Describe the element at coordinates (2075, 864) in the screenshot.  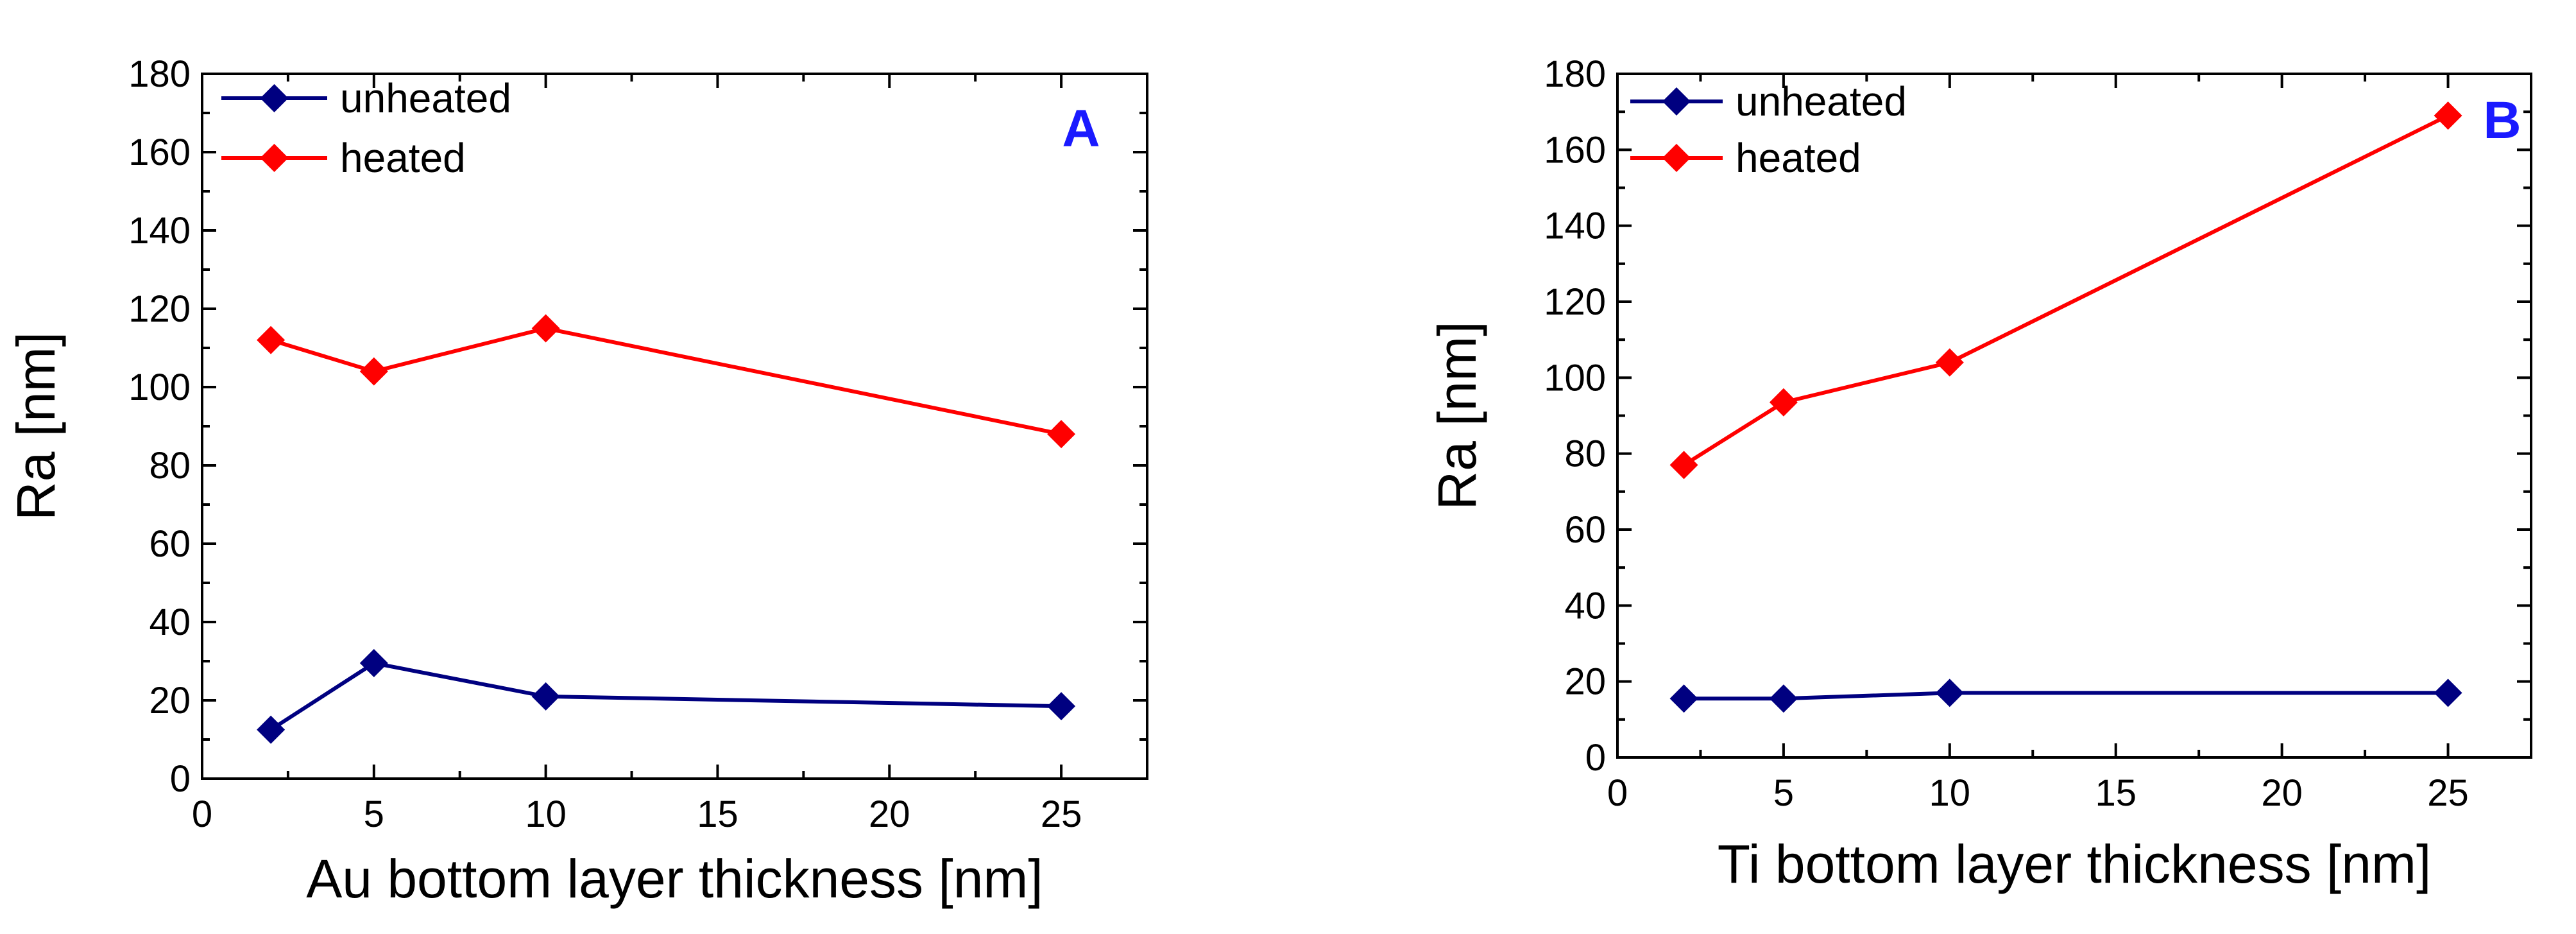
I see `x-axis-label: Ti bottom layer thickness [nm]` at that location.